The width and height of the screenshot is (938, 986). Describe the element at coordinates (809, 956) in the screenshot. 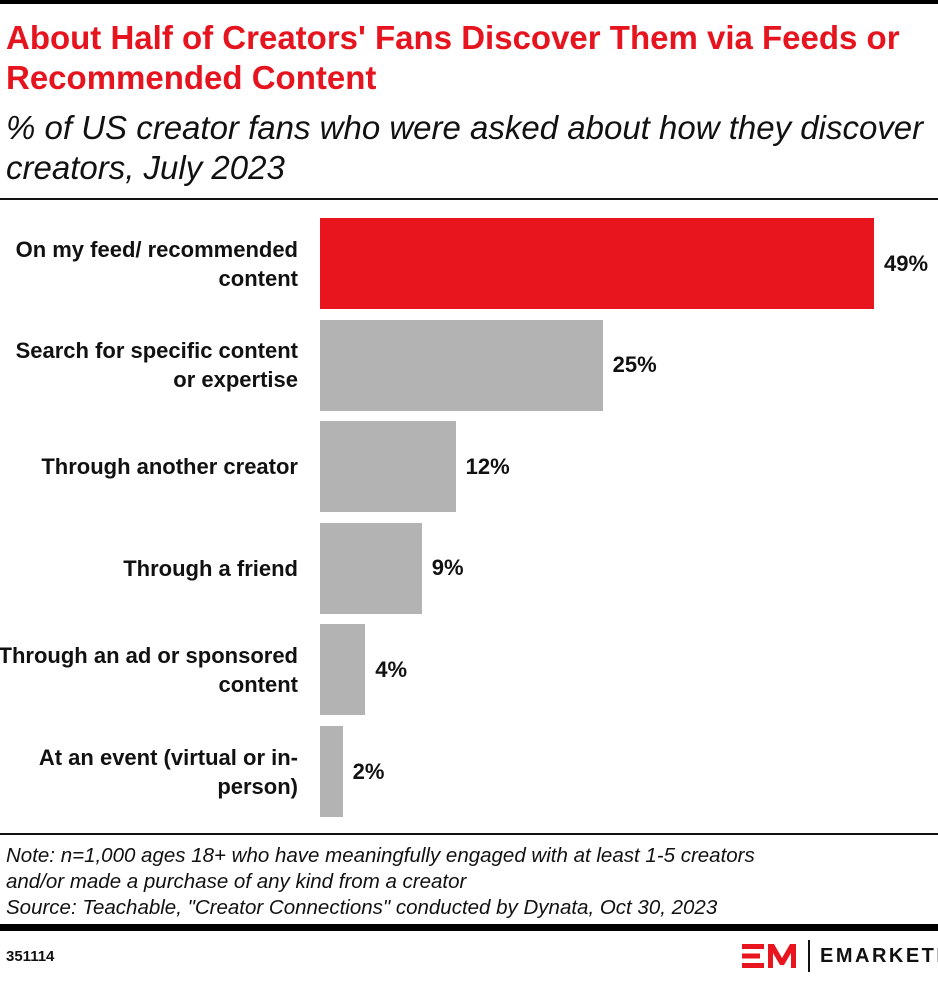

I see `logo-separator` at that location.